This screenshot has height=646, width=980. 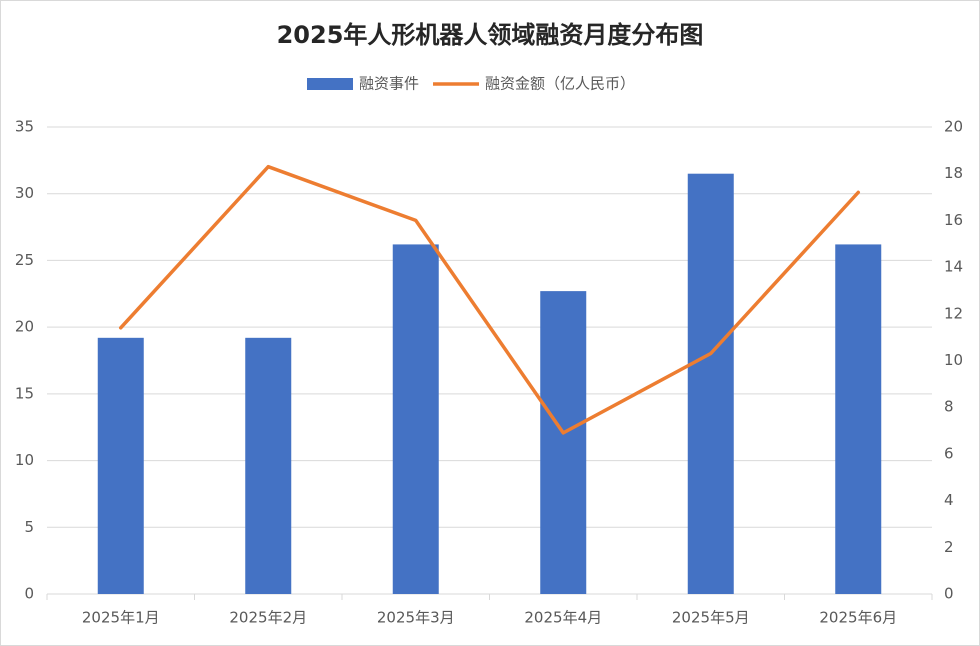 What do you see at coordinates (24, 193) in the screenshot?
I see `y-tick-label: 30` at bounding box center [24, 193].